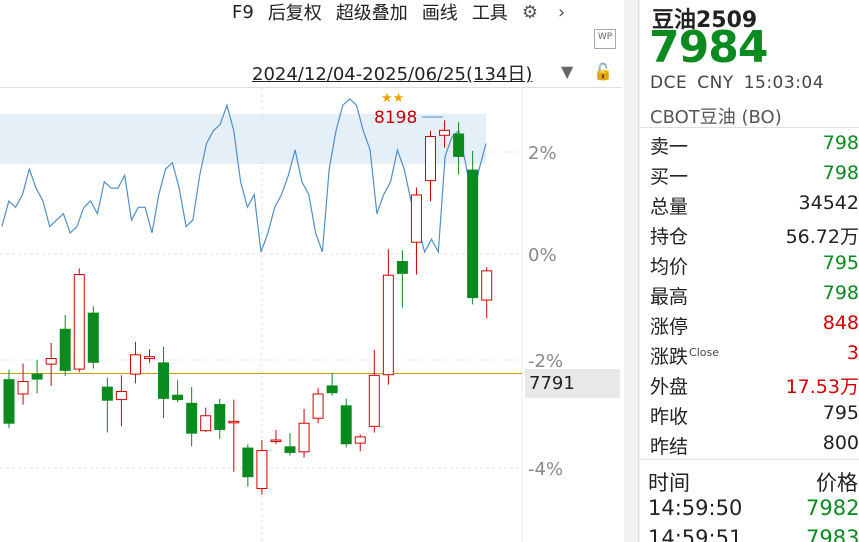  Describe the element at coordinates (669, 417) in the screenshot. I see `stat-label: 昨收` at that location.